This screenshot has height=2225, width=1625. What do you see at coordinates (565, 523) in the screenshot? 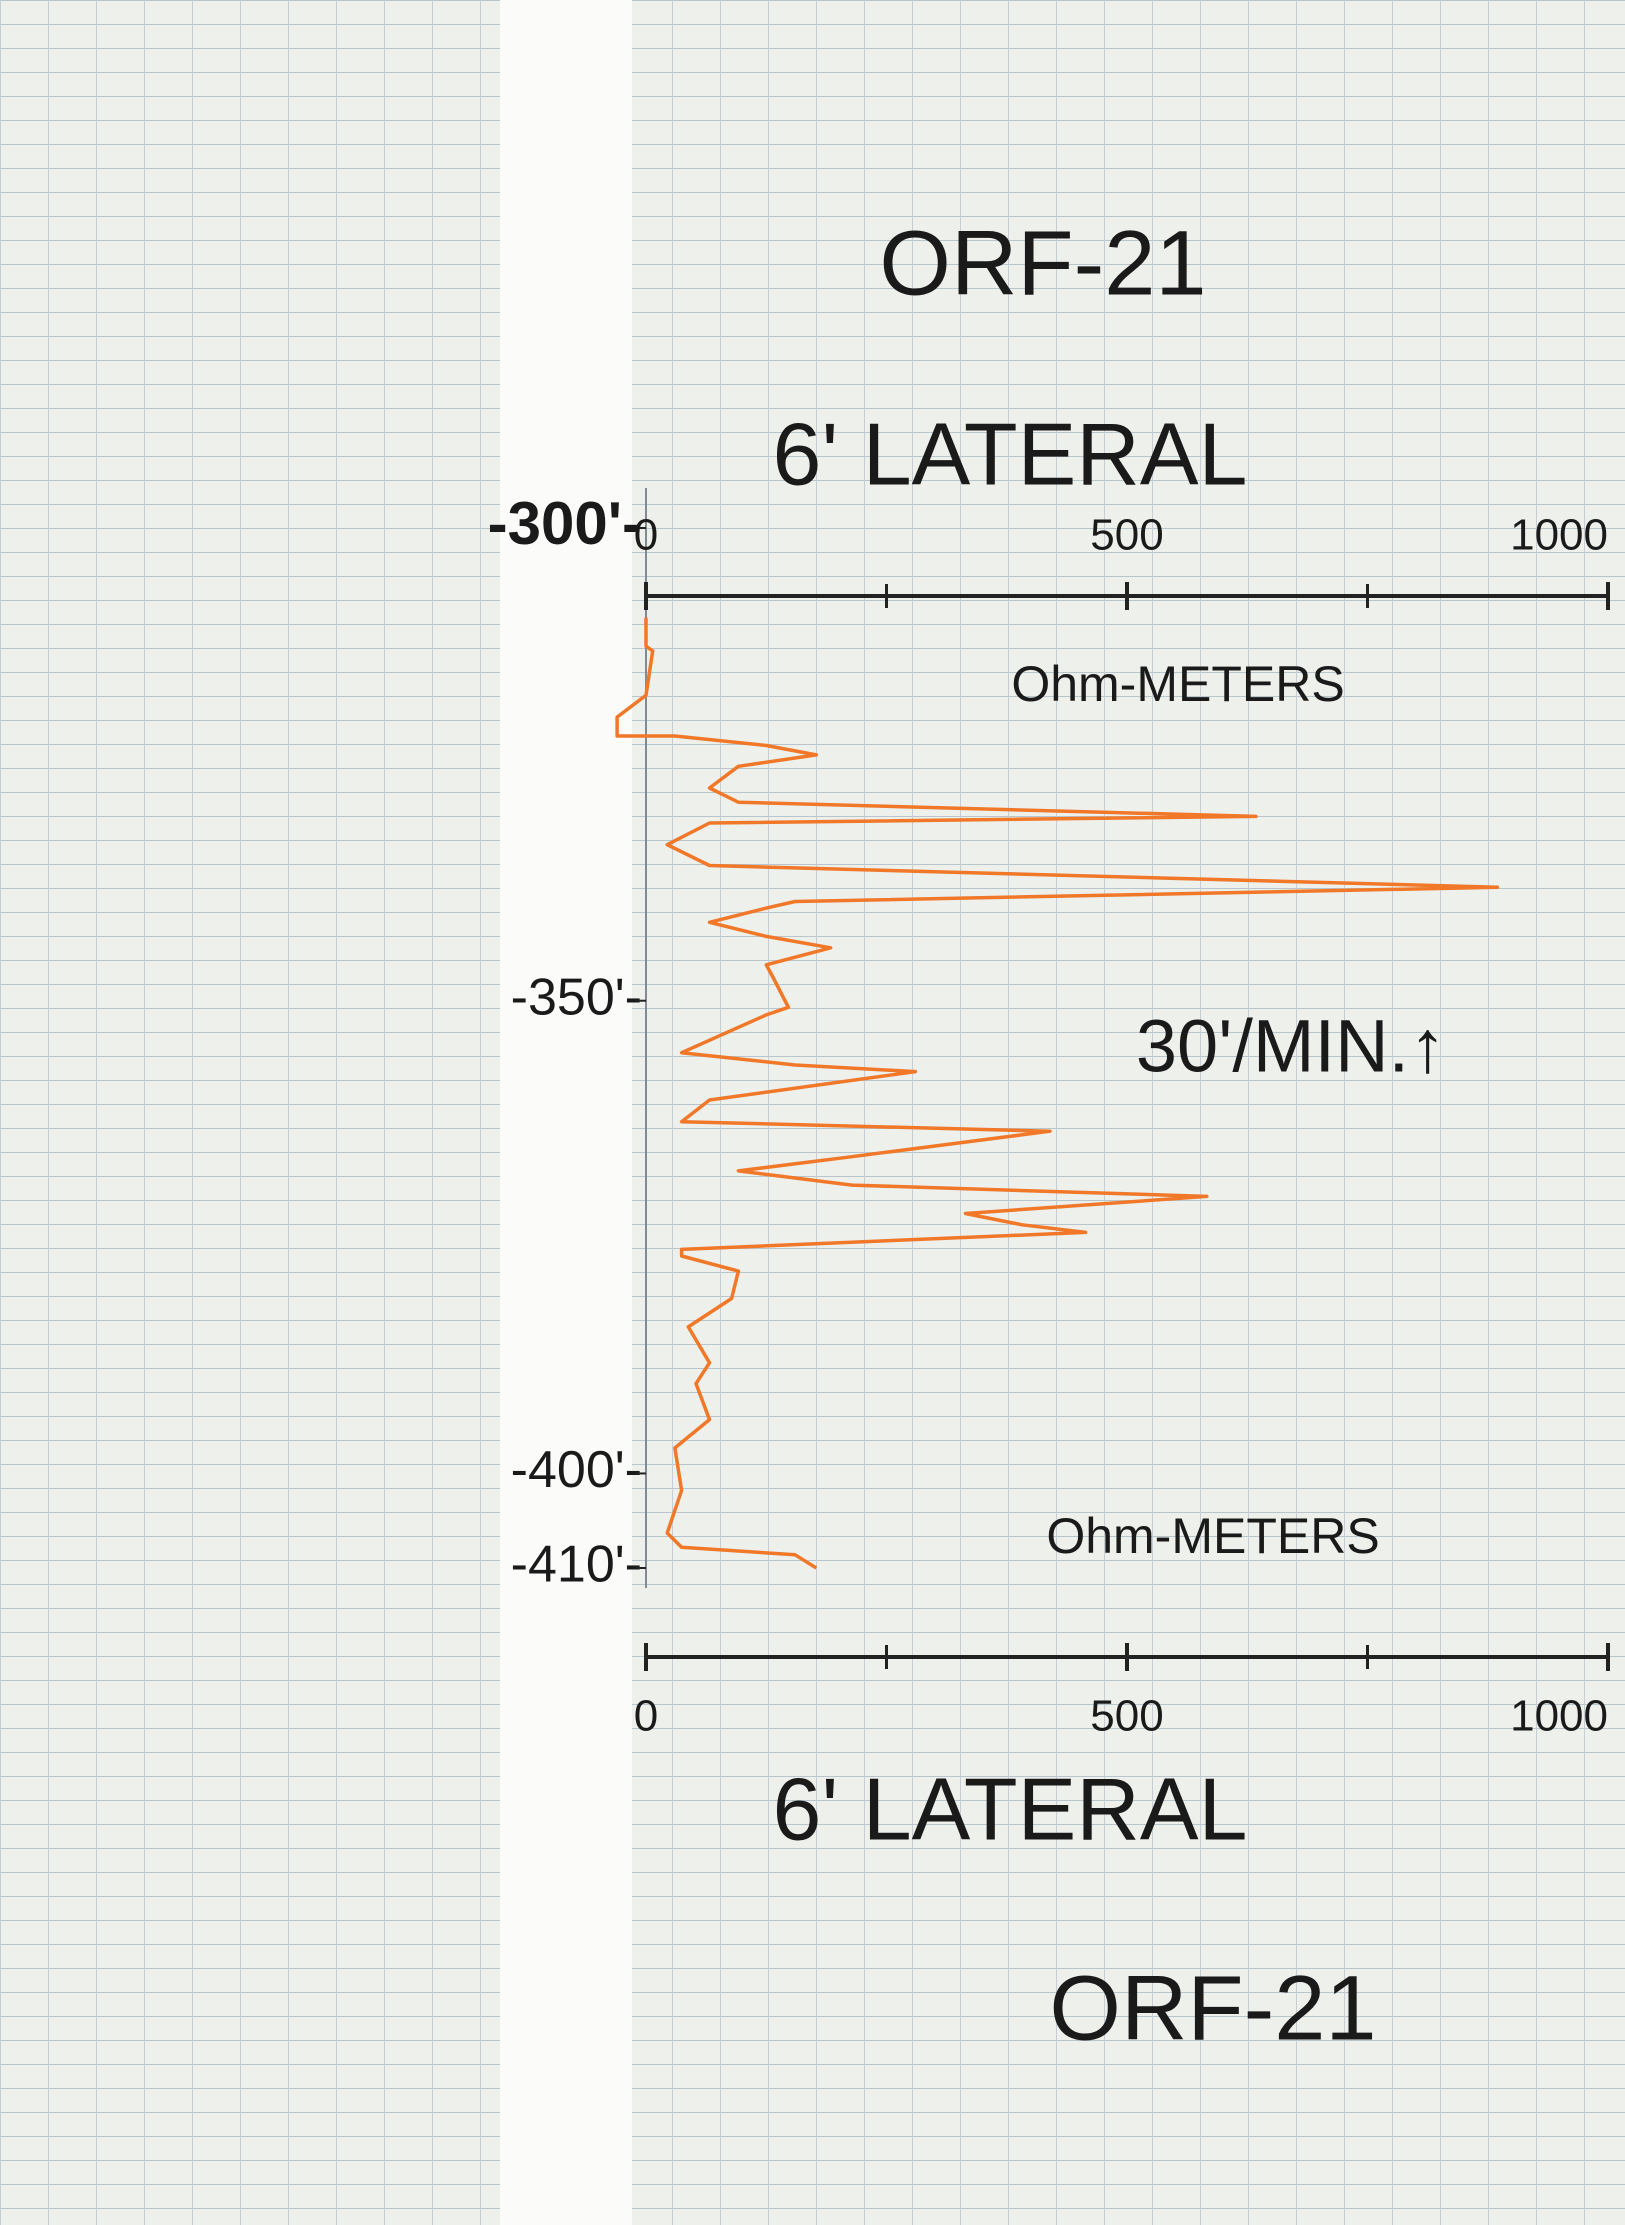
I see `y-tick-label: -300'-` at bounding box center [565, 523].